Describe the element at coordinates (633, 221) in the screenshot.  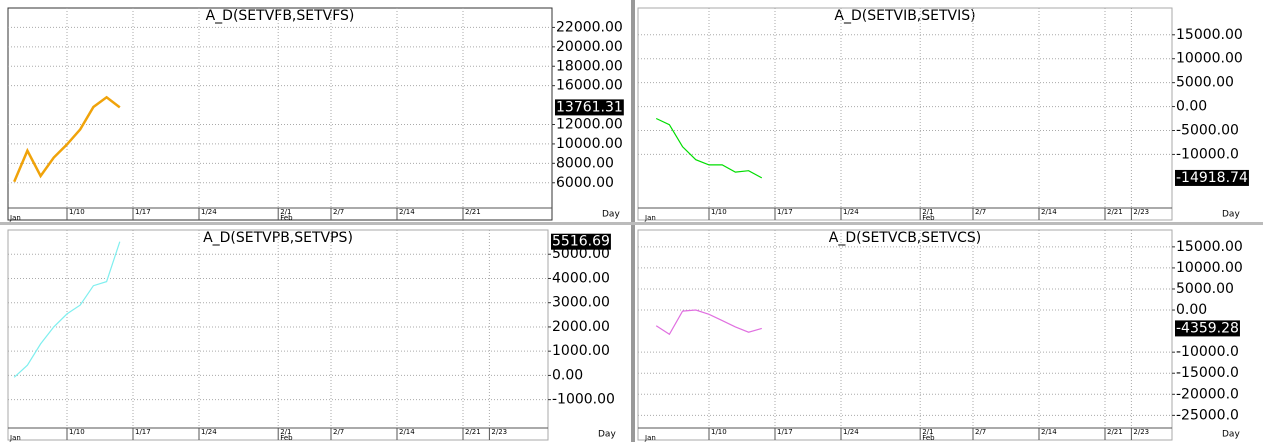
I see `column-divider` at that location.